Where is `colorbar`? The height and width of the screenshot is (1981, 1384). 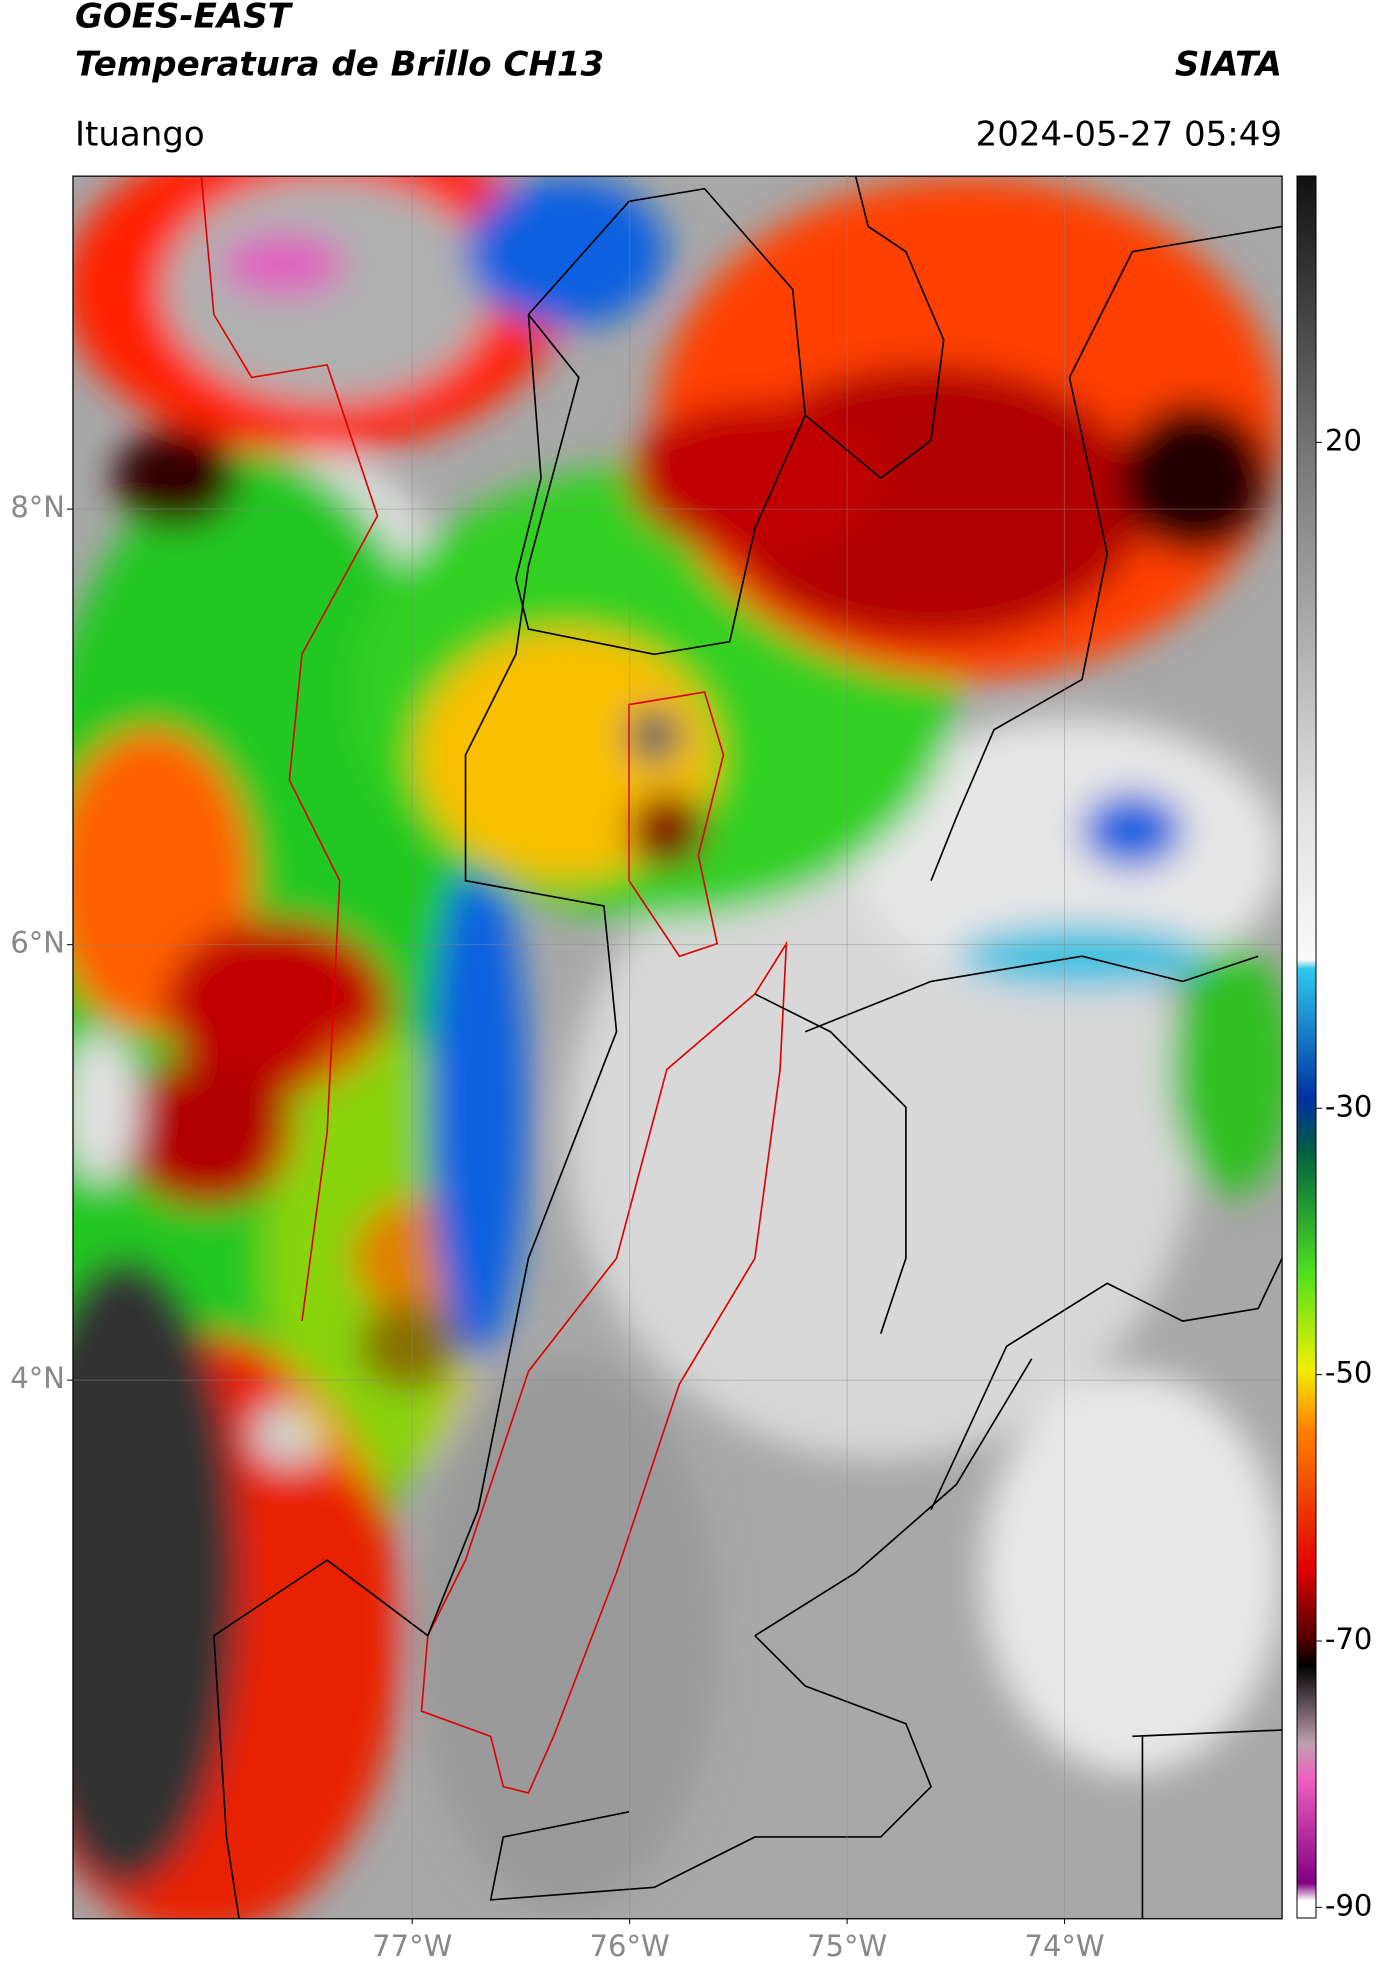 colorbar is located at coordinates (1306, 1047).